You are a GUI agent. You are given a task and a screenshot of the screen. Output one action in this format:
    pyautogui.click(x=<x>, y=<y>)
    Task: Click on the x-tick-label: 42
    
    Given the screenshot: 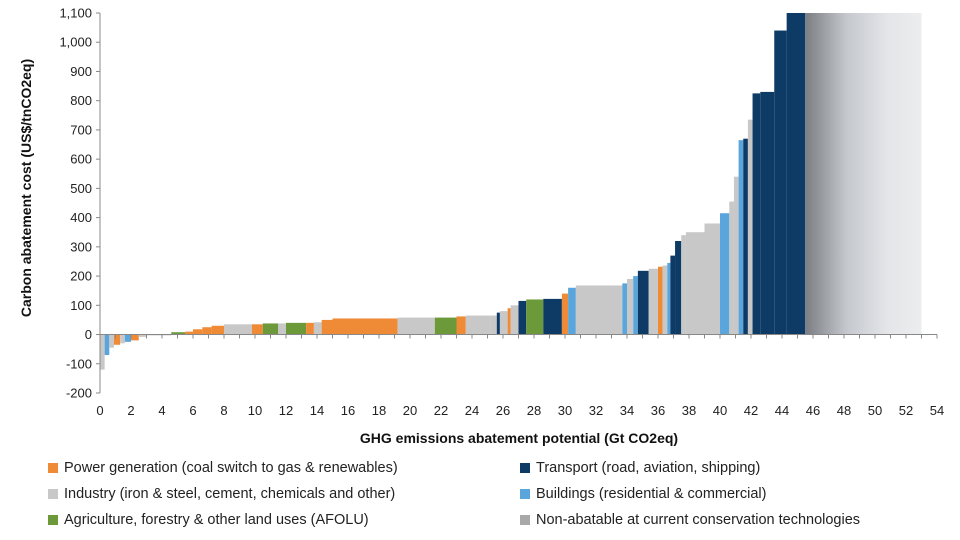 What is the action you would take?
    pyautogui.click(x=751, y=410)
    